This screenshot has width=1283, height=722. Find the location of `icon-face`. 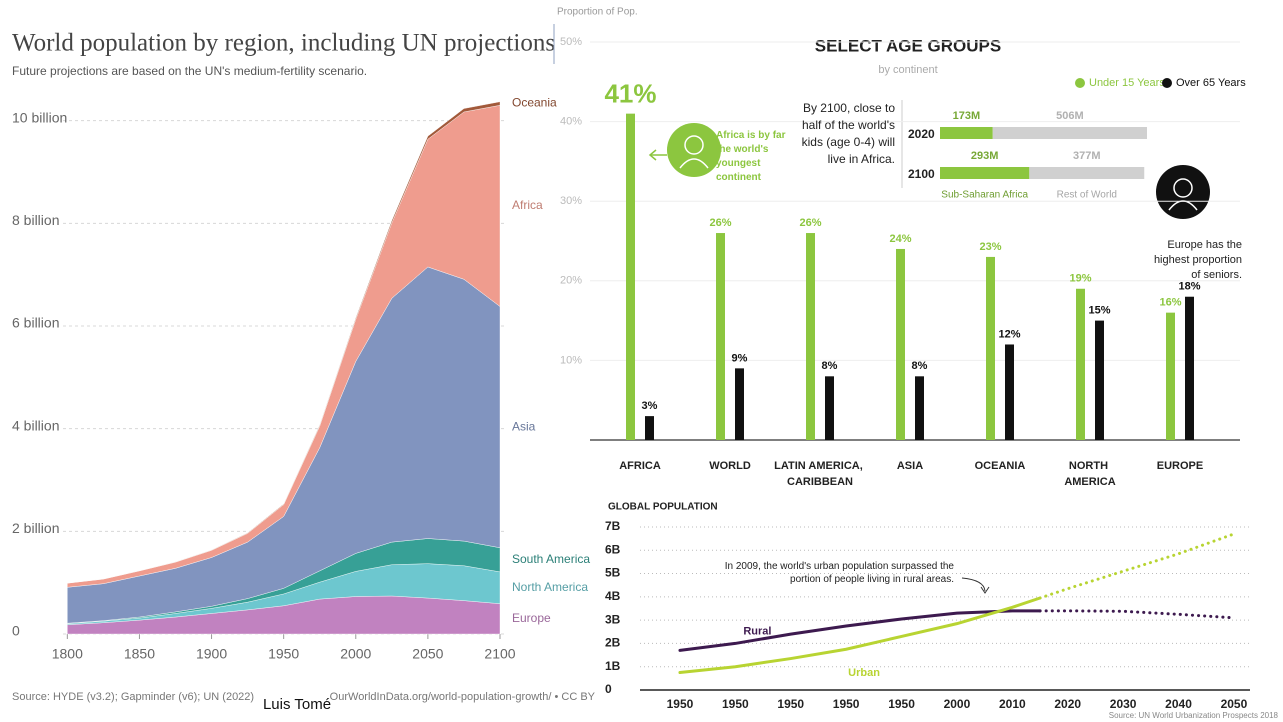

icon-face is located at coordinates (694, 145).